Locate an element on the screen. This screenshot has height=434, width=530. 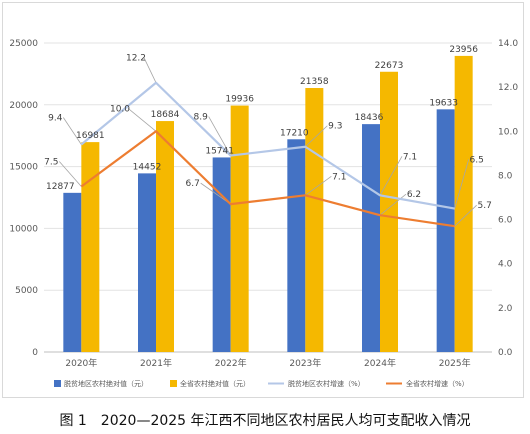
bar-data-label: 19936 is located at coordinates (239, 100).